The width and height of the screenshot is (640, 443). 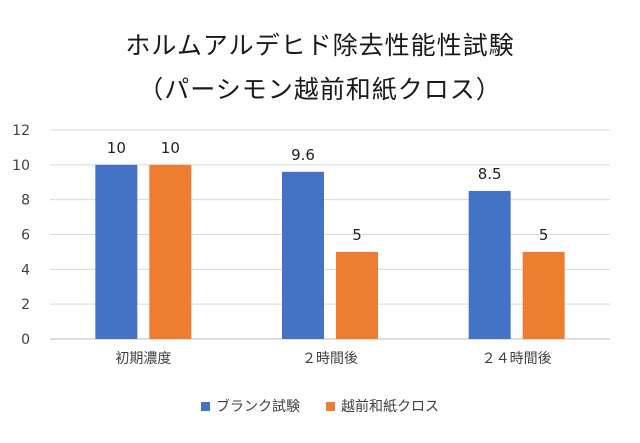 I want to click on data-label-s0-c0: 10, so click(x=116, y=148).